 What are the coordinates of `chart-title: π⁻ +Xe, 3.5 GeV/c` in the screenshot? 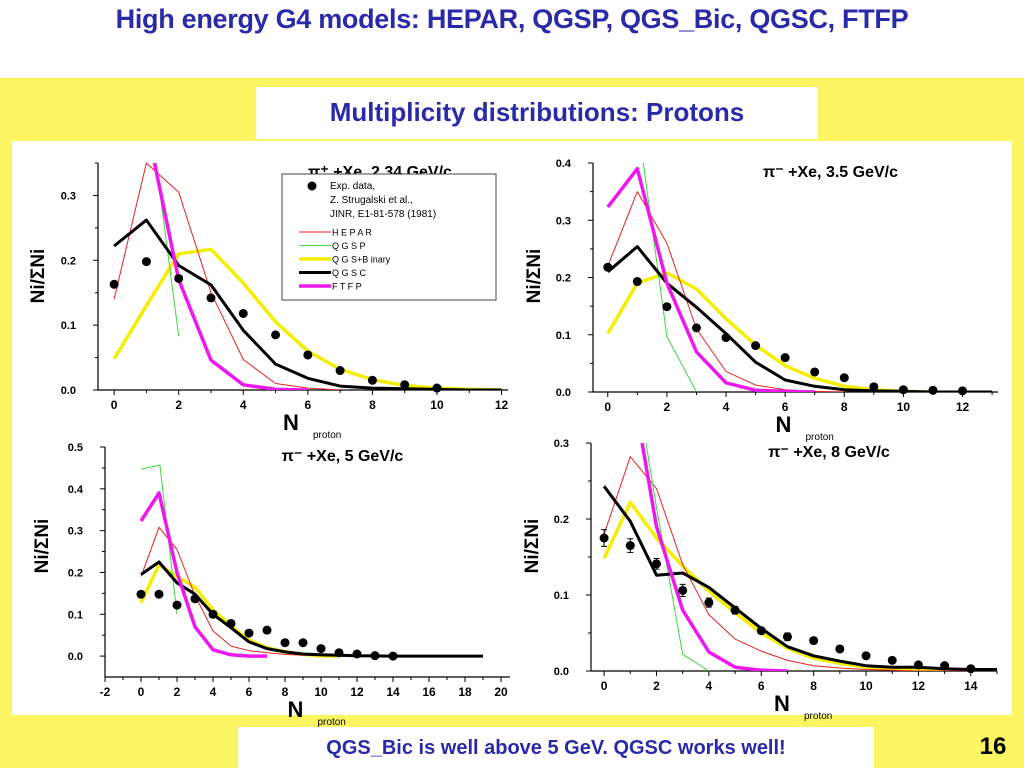 It's located at (830, 172).